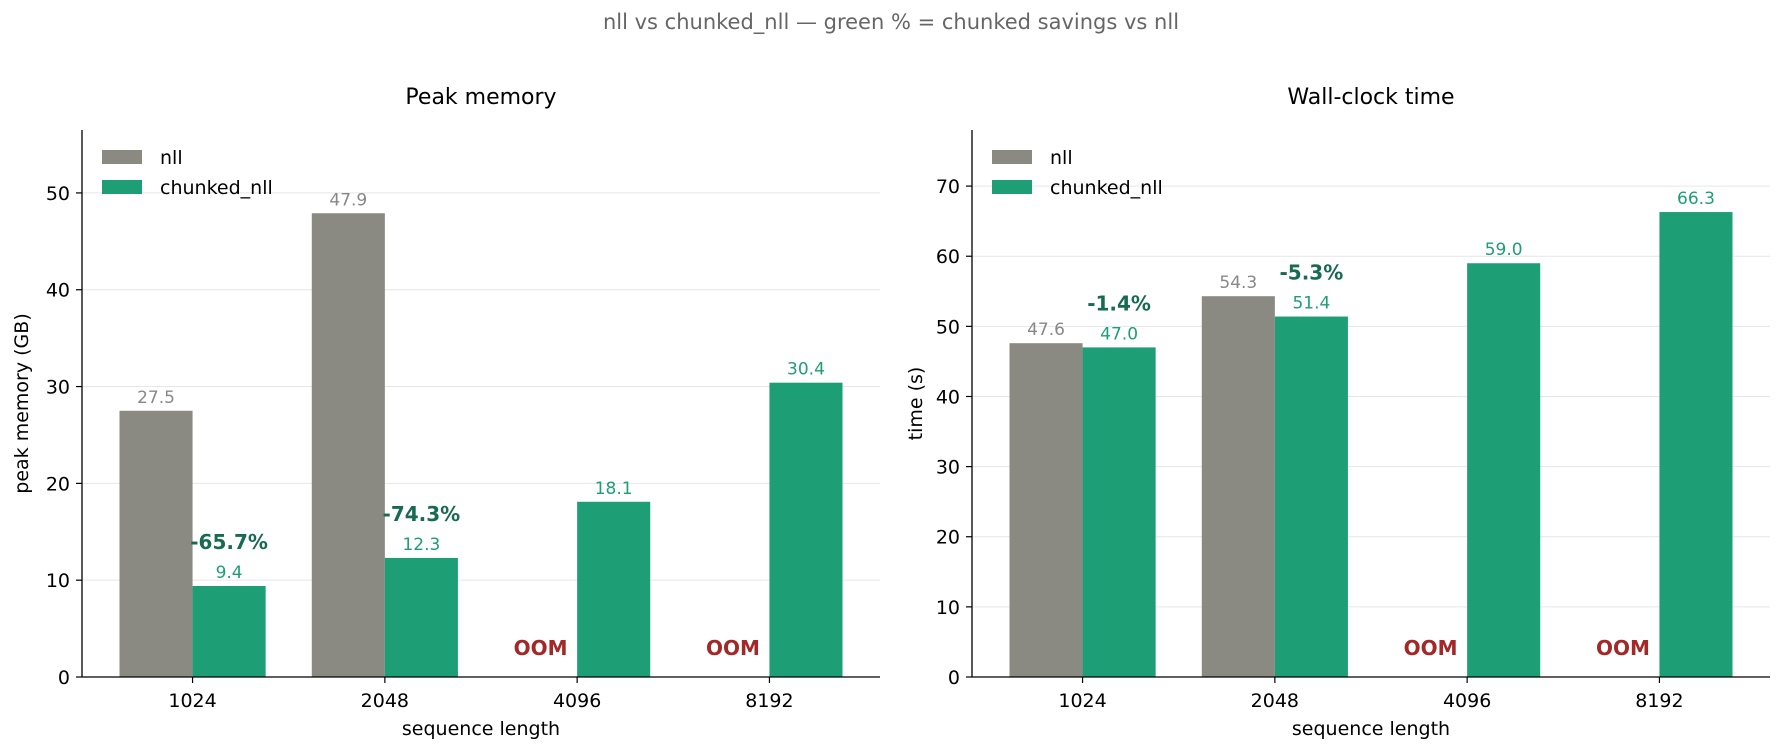 The height and width of the screenshot is (754, 1782). I want to click on bar-label-chunked-nll: 59.0, so click(1504, 250).